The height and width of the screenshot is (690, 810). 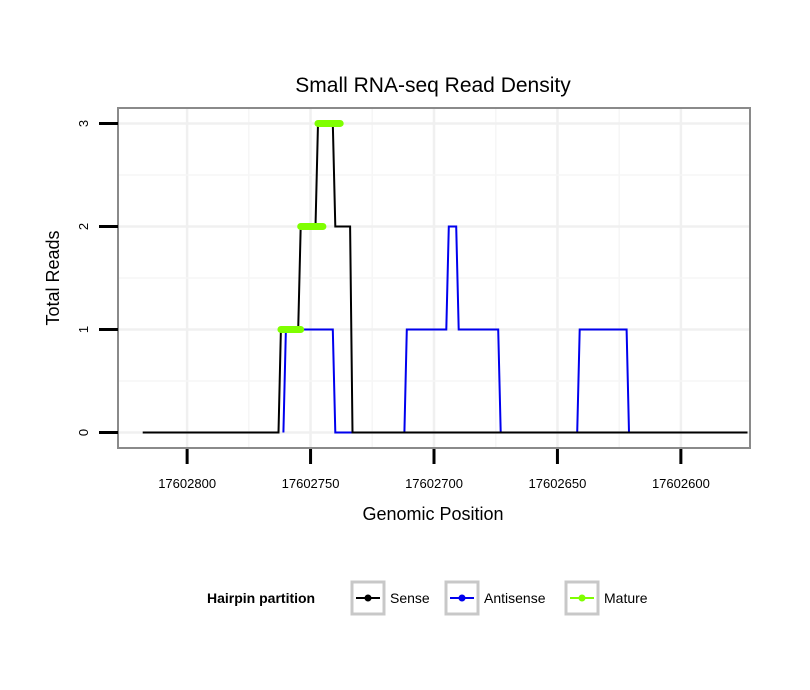 What do you see at coordinates (83, 226) in the screenshot?
I see `y-tick-label: 2` at bounding box center [83, 226].